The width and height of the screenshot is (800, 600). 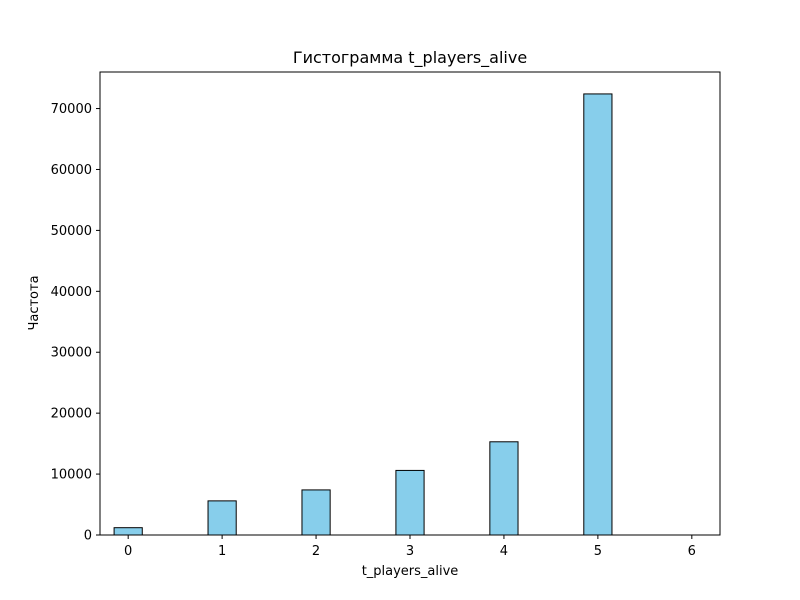 I want to click on x-tick-label: 2, so click(x=316, y=551).